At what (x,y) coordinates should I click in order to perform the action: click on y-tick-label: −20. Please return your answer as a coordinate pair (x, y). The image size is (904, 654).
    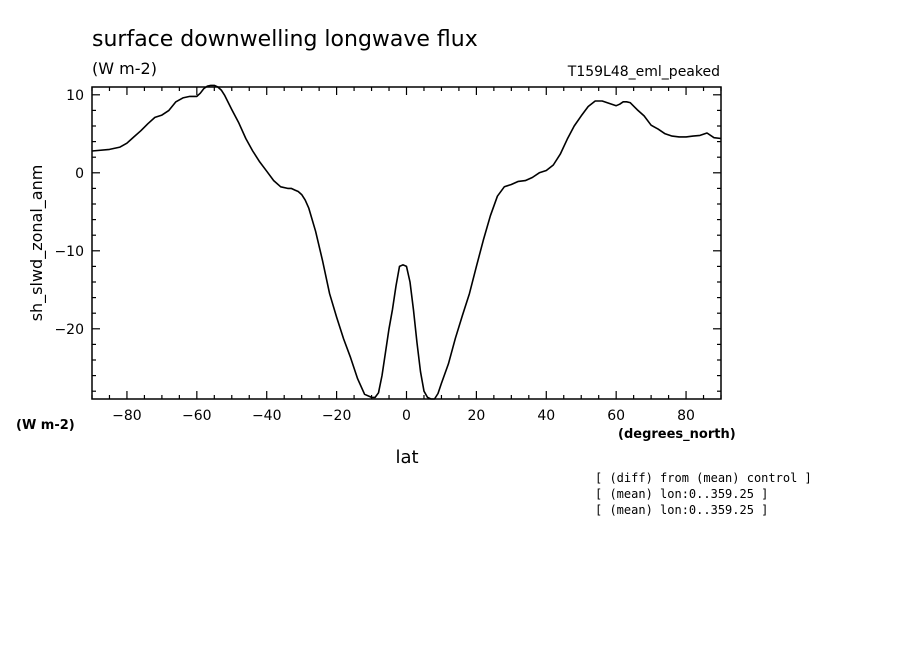
    Looking at the image, I should click on (69, 330).